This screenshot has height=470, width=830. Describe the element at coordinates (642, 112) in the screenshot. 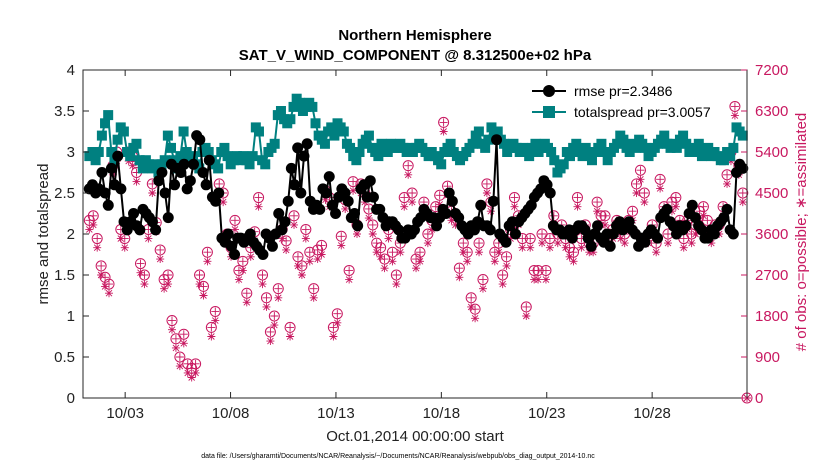

I see `legend-spread-label: totalspread pr=3.0057` at that location.